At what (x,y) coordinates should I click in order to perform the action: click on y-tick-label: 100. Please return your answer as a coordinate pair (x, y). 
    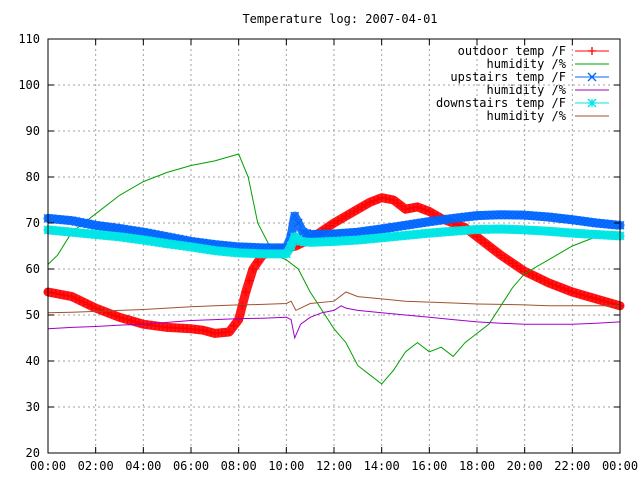
    Looking at the image, I should click on (29, 85).